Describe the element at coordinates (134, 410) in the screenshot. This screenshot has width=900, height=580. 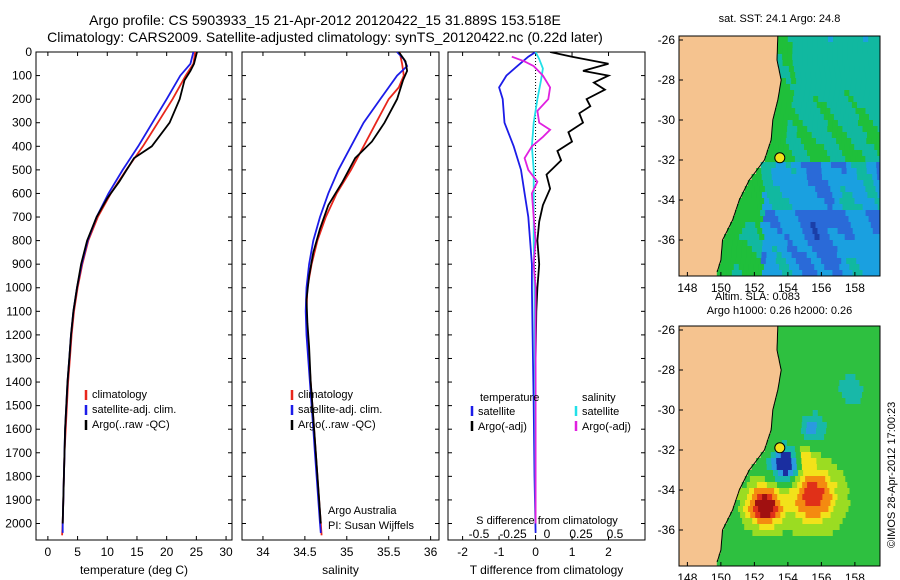
I see `legend-label: satellite-adj. clim.` at that location.